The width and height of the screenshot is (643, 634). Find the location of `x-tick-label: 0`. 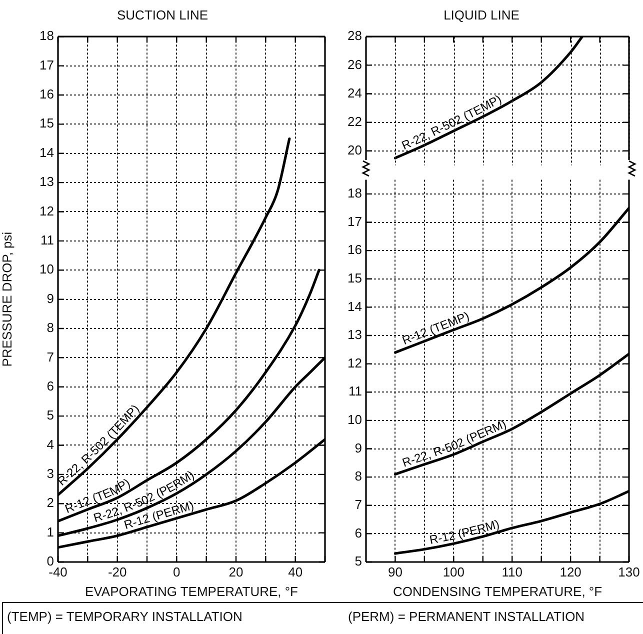

x-tick-label: 0 is located at coordinates (176, 572).